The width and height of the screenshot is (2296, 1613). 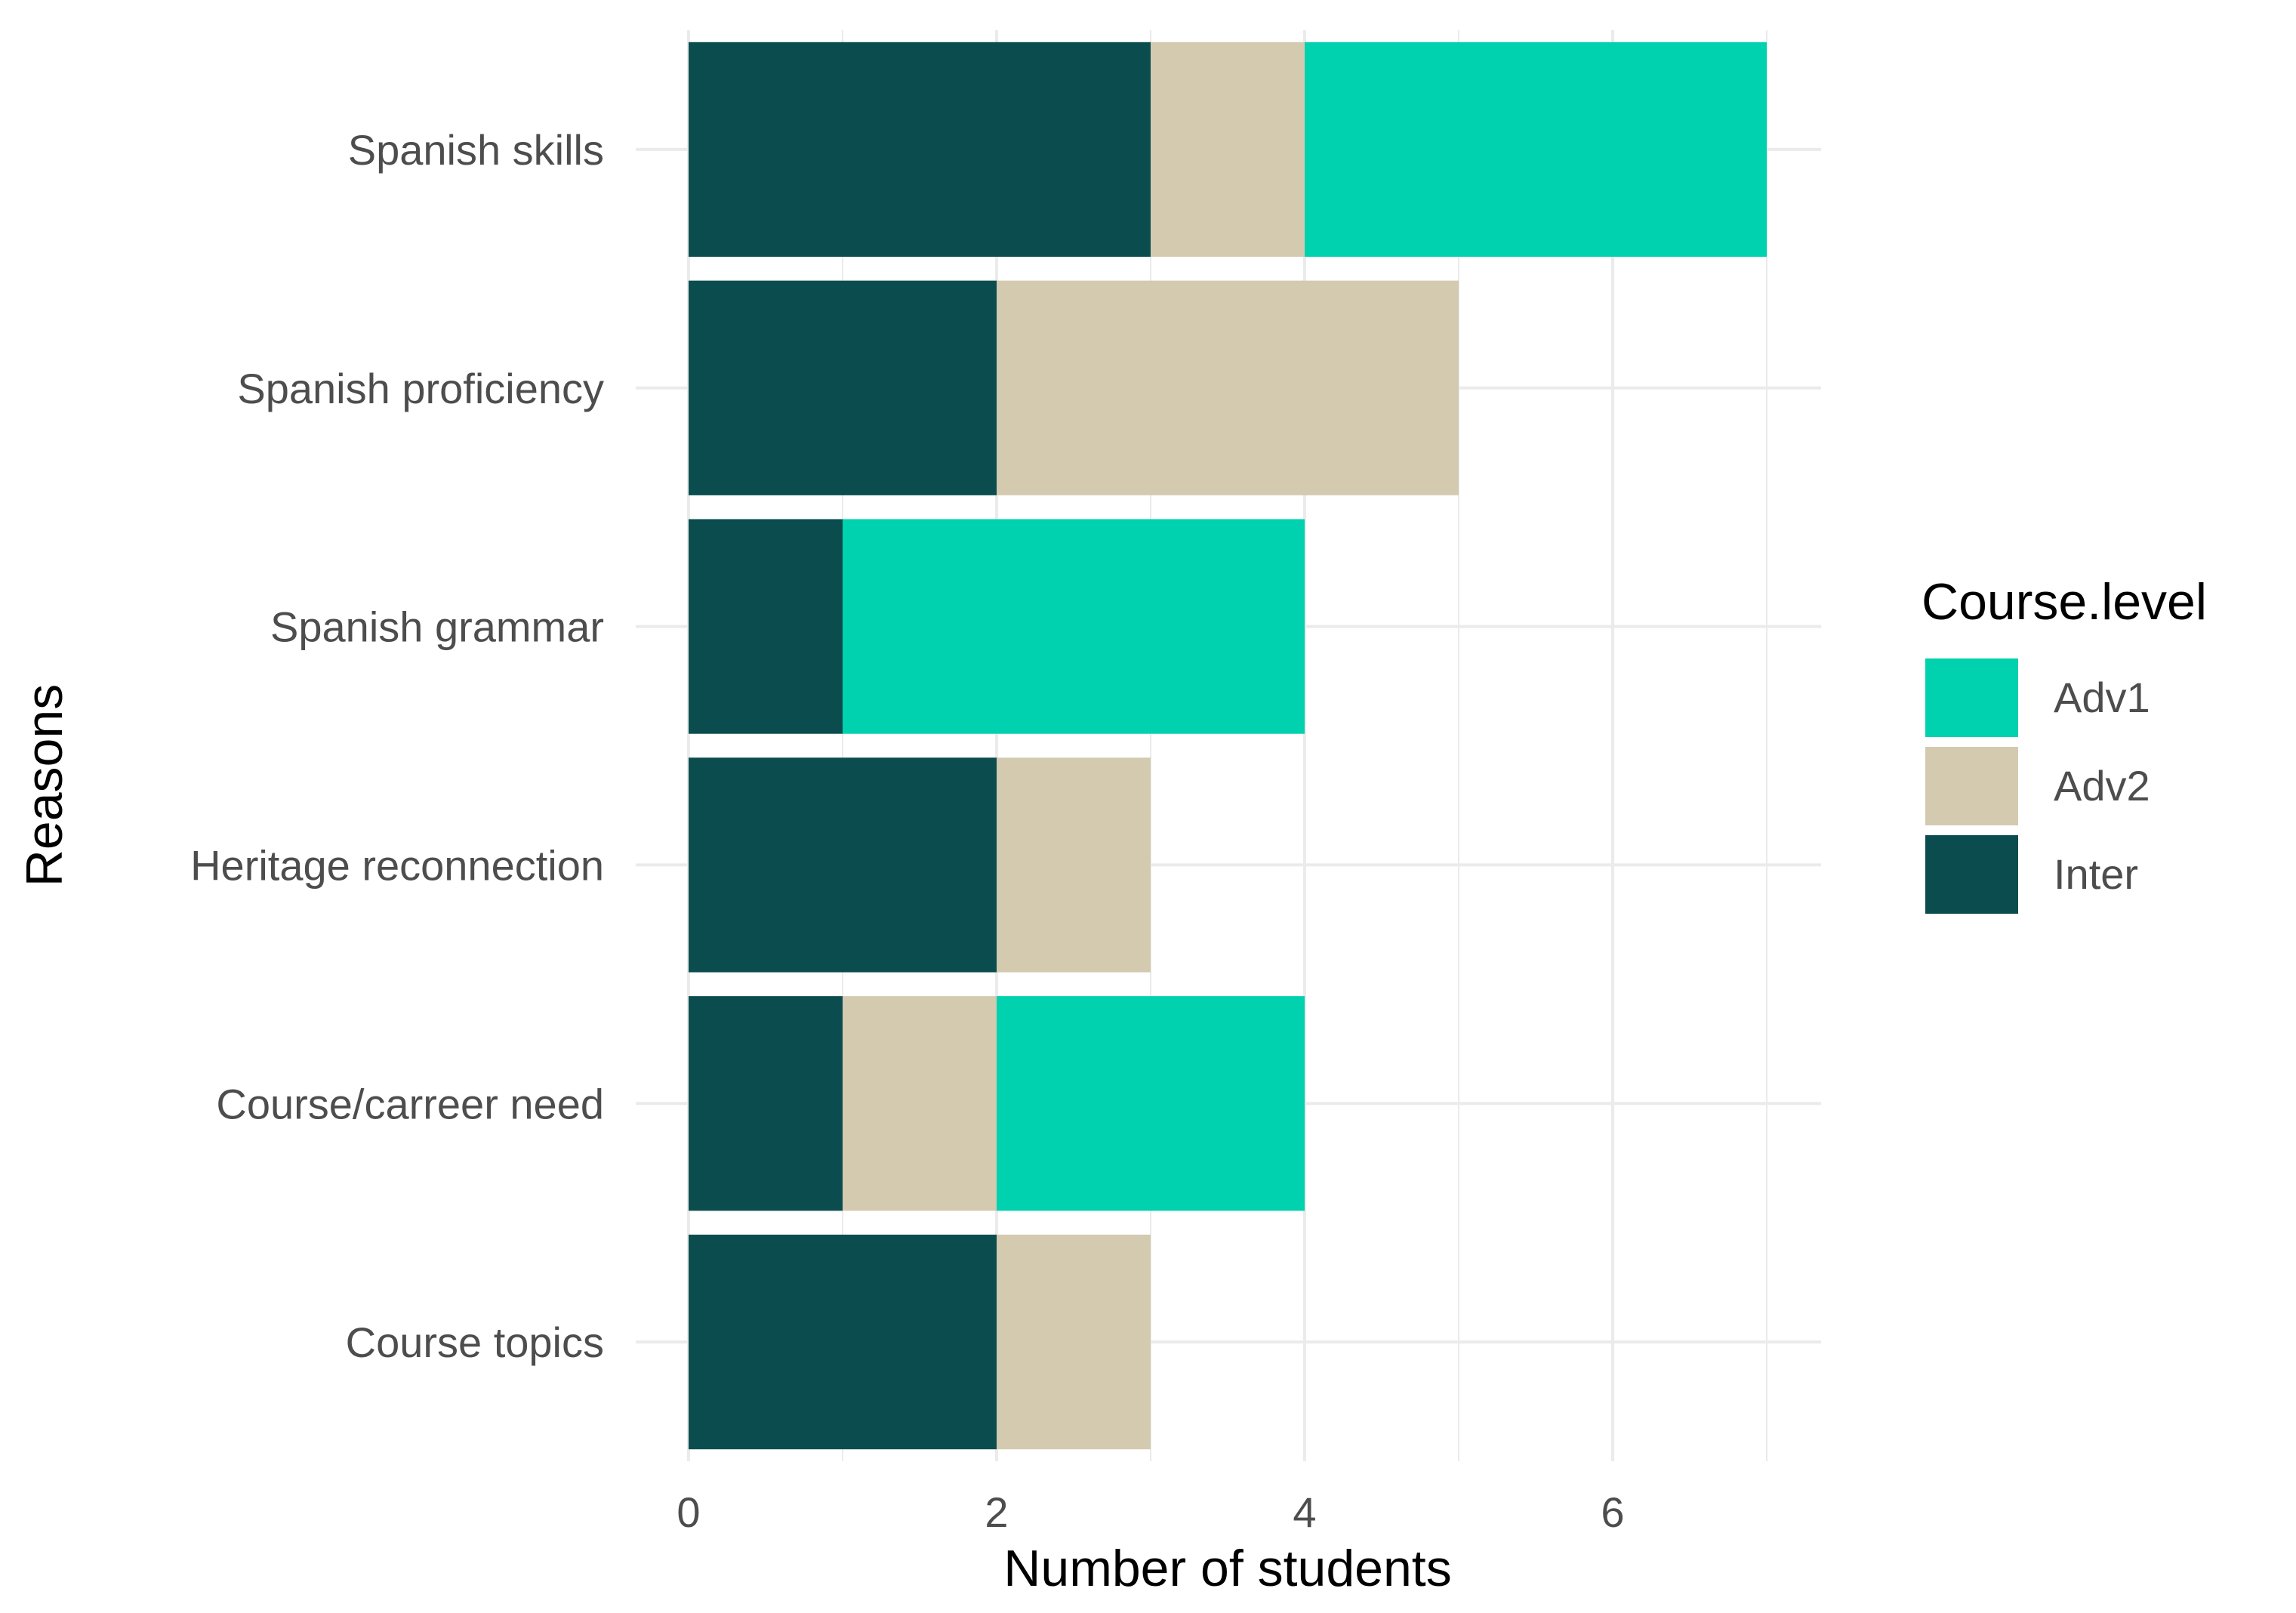 What do you see at coordinates (421, 388) in the screenshot?
I see `y-tick-label: Spanish proficiency` at bounding box center [421, 388].